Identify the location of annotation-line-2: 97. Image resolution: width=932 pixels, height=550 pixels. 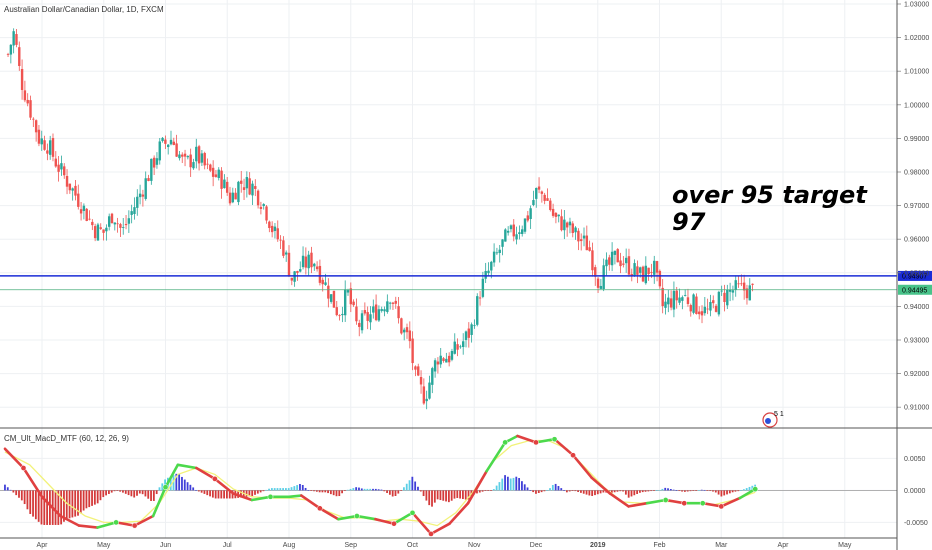
(689, 222).